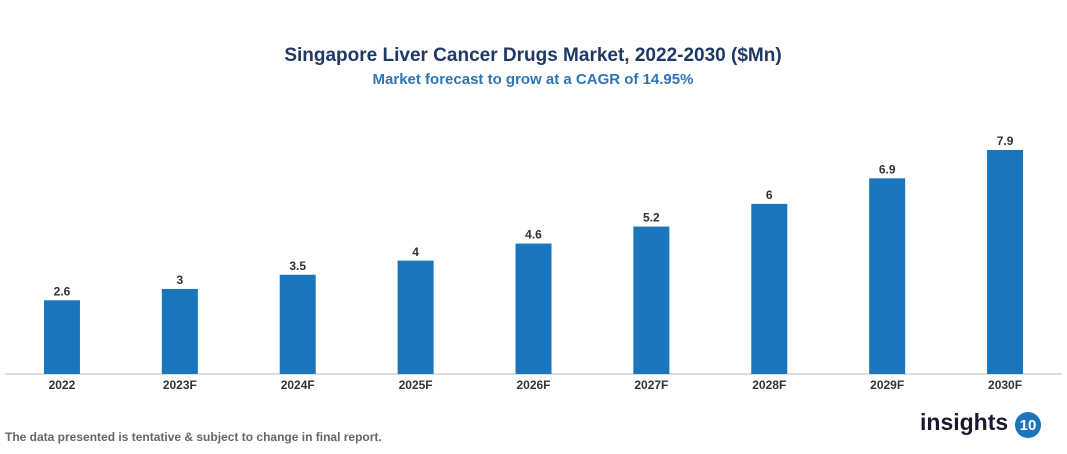 The height and width of the screenshot is (454, 1067). Describe the element at coordinates (887, 385) in the screenshot. I see `x-tick-label: 2029F` at that location.